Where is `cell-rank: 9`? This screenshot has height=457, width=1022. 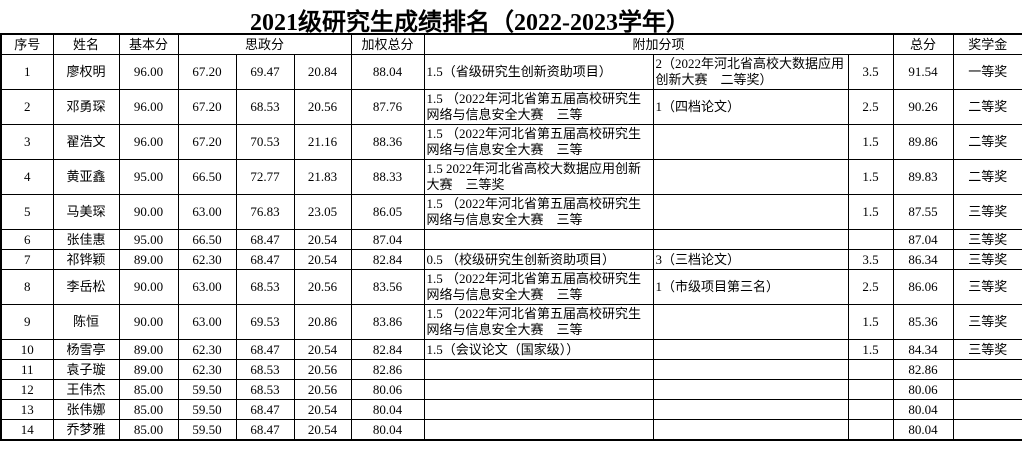
cell-rank: 9 is located at coordinates (27, 322).